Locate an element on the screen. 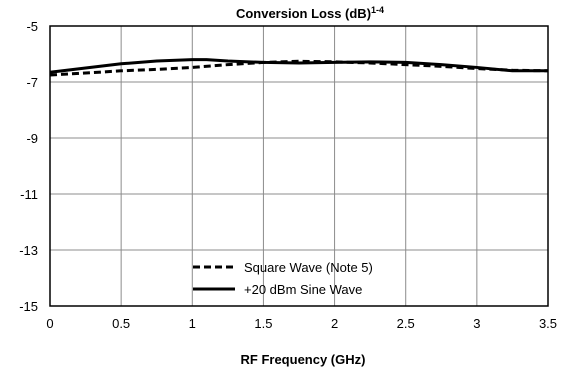 The height and width of the screenshot is (373, 563). y-tick-label: -13 is located at coordinates (28, 250).